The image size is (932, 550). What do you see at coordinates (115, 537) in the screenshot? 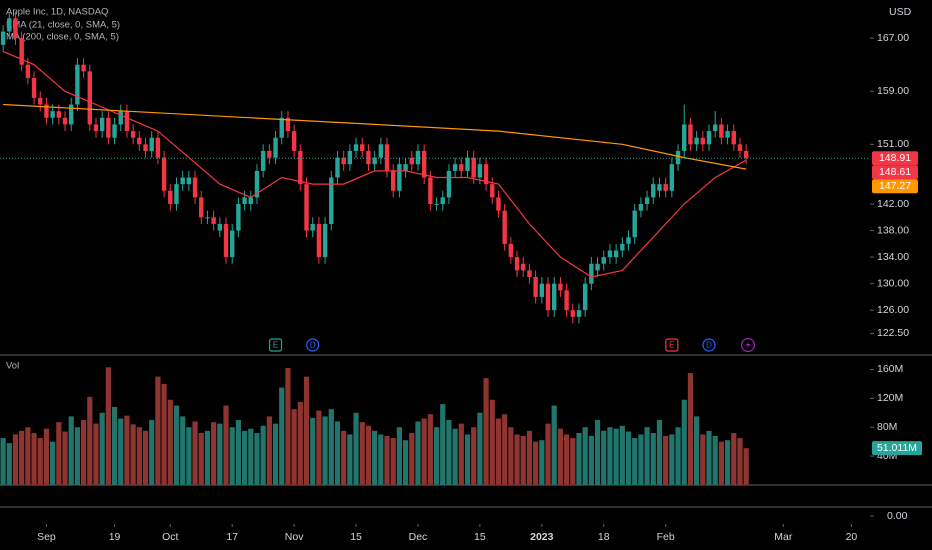
I see `x-tick-label: 19` at bounding box center [115, 537].